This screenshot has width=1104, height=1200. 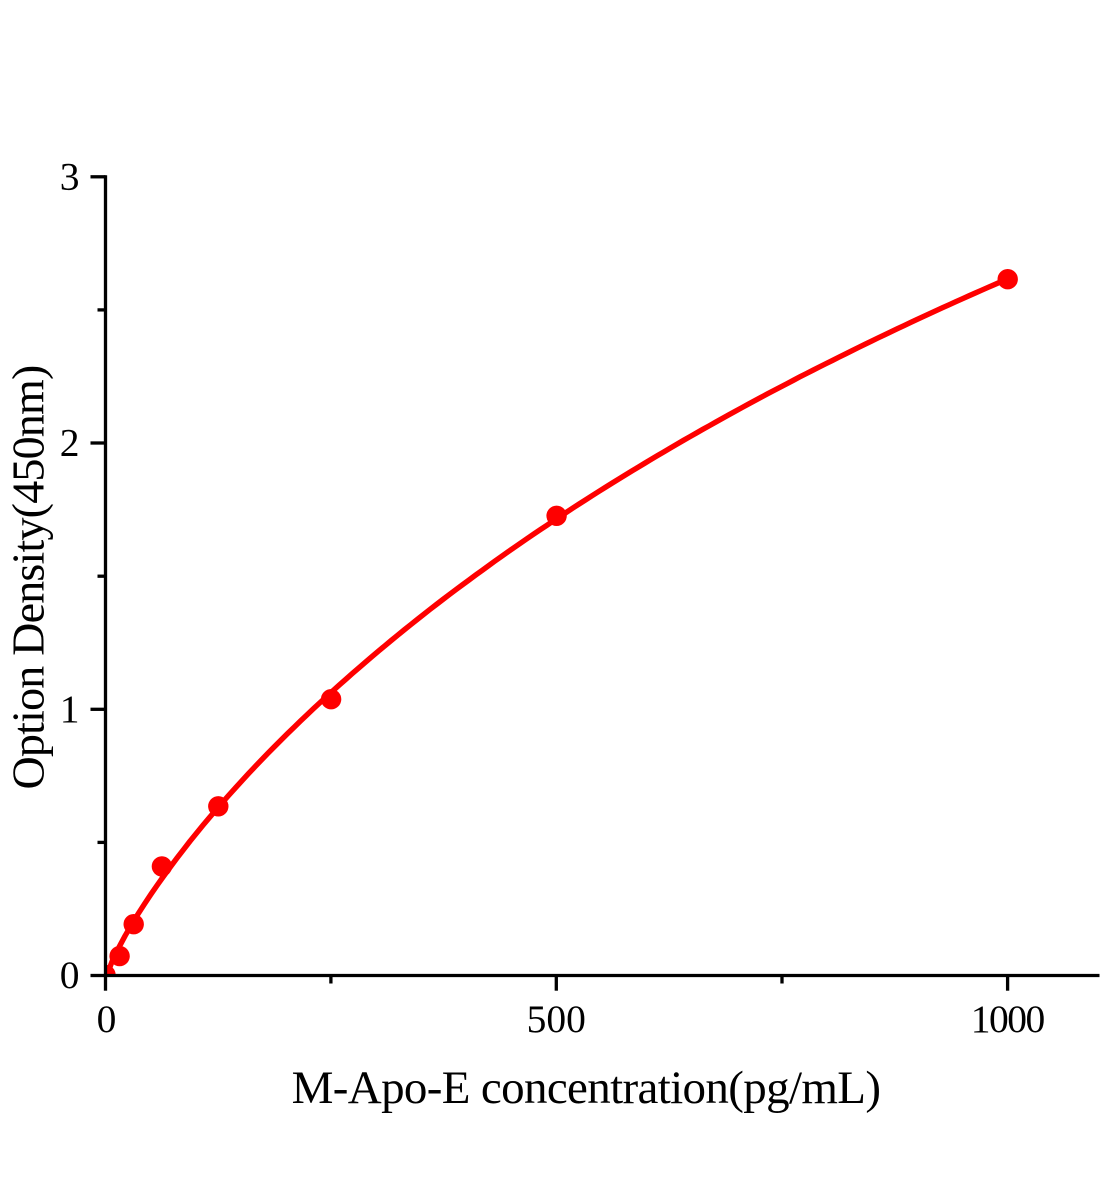 I want to click on svg-text: Option Density(450nm), so click(x=28, y=578).